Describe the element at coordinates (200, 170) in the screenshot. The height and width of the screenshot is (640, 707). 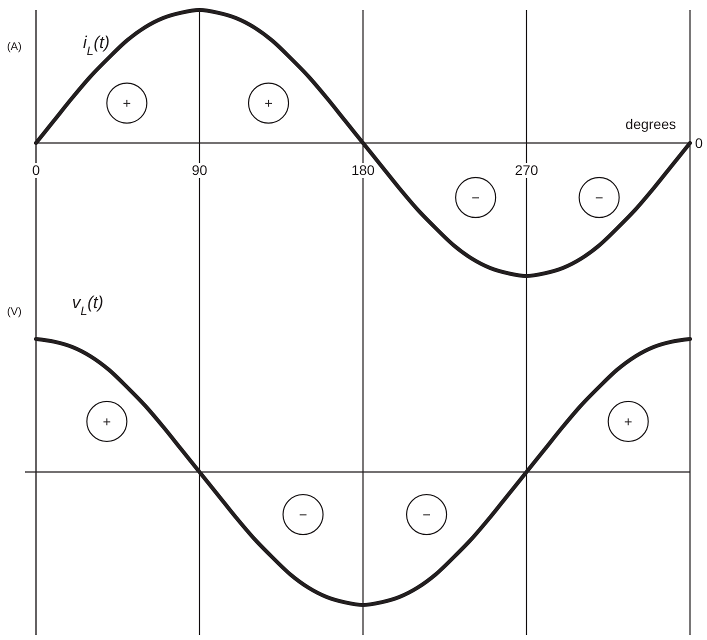
I see `x-tick-label: 90` at that location.